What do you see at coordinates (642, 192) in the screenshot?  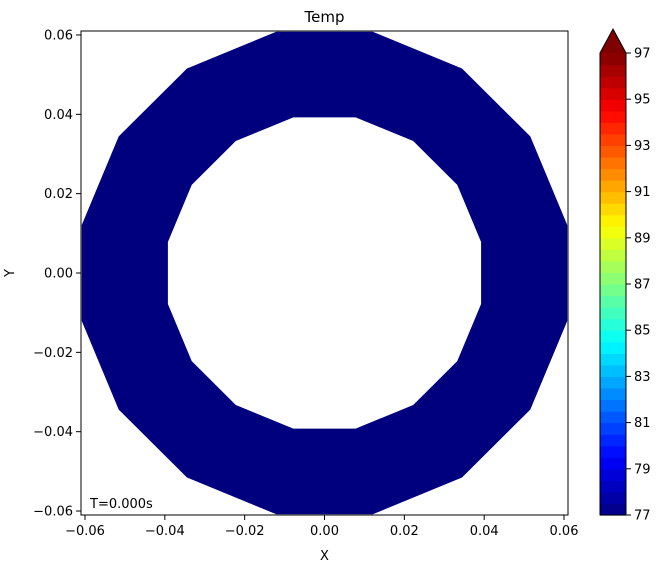 I see `colorbar-tick-label: 91` at bounding box center [642, 192].